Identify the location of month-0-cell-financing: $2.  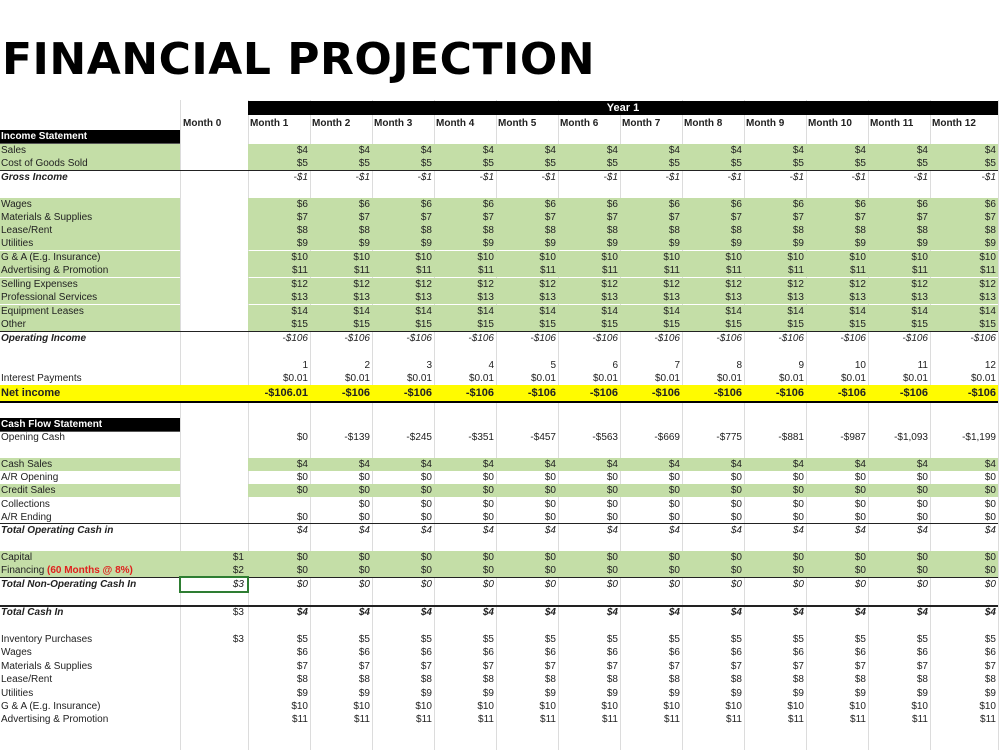
(238, 570).